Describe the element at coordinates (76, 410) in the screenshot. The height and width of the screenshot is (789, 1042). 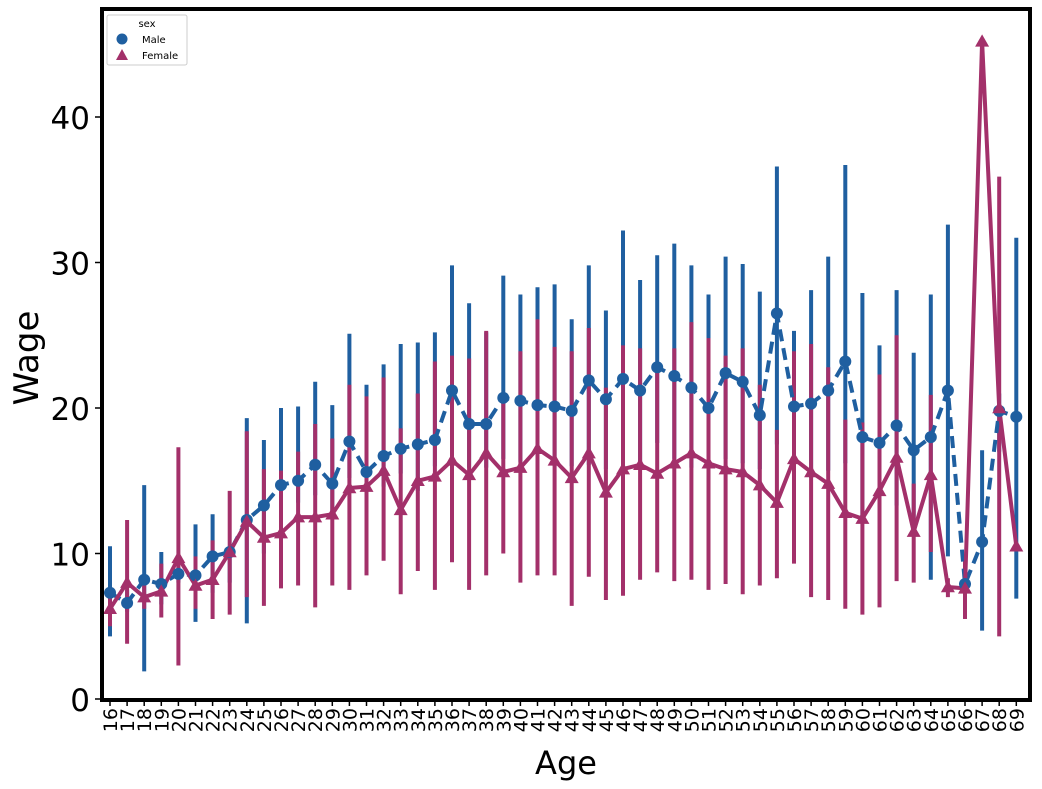
I see `y-ticks: 0 10 20 30 40` at that location.